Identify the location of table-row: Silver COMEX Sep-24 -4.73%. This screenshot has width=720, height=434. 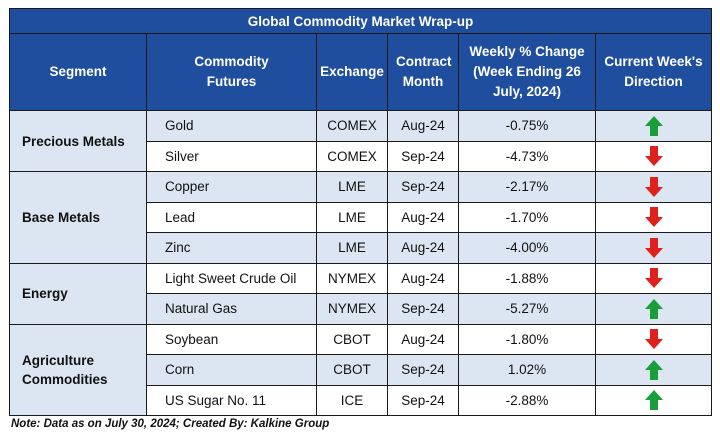
(361, 156).